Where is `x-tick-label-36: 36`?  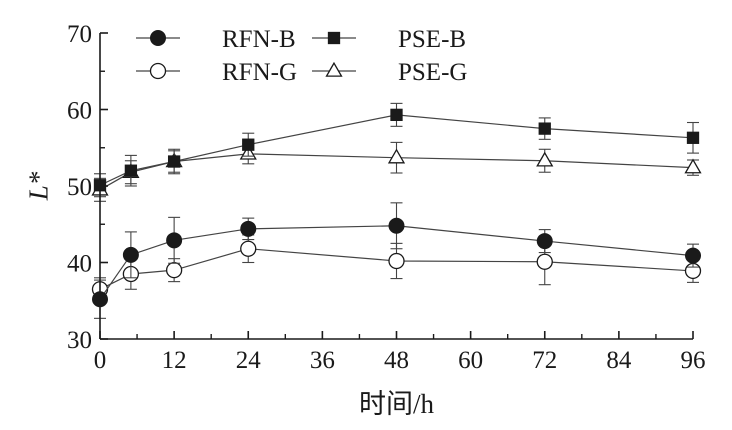
x-tick-label-36: 36 is located at coordinates (322, 360).